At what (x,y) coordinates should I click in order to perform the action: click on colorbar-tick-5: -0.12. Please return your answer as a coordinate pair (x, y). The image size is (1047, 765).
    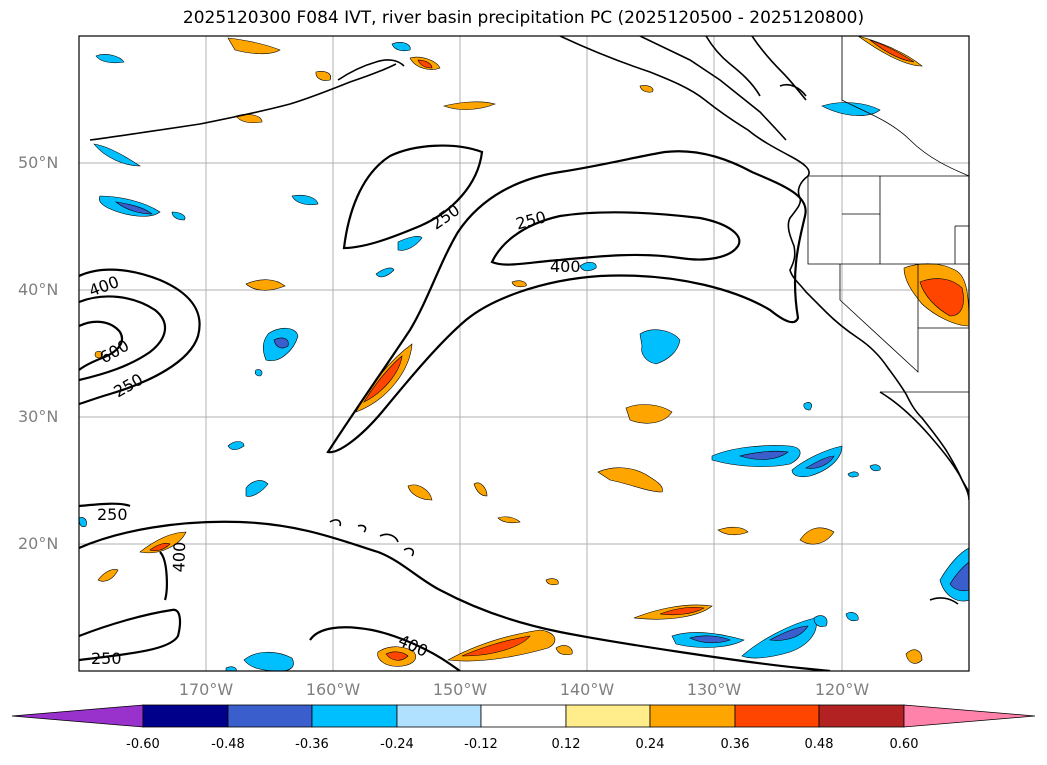
    Looking at the image, I should click on (481, 744).